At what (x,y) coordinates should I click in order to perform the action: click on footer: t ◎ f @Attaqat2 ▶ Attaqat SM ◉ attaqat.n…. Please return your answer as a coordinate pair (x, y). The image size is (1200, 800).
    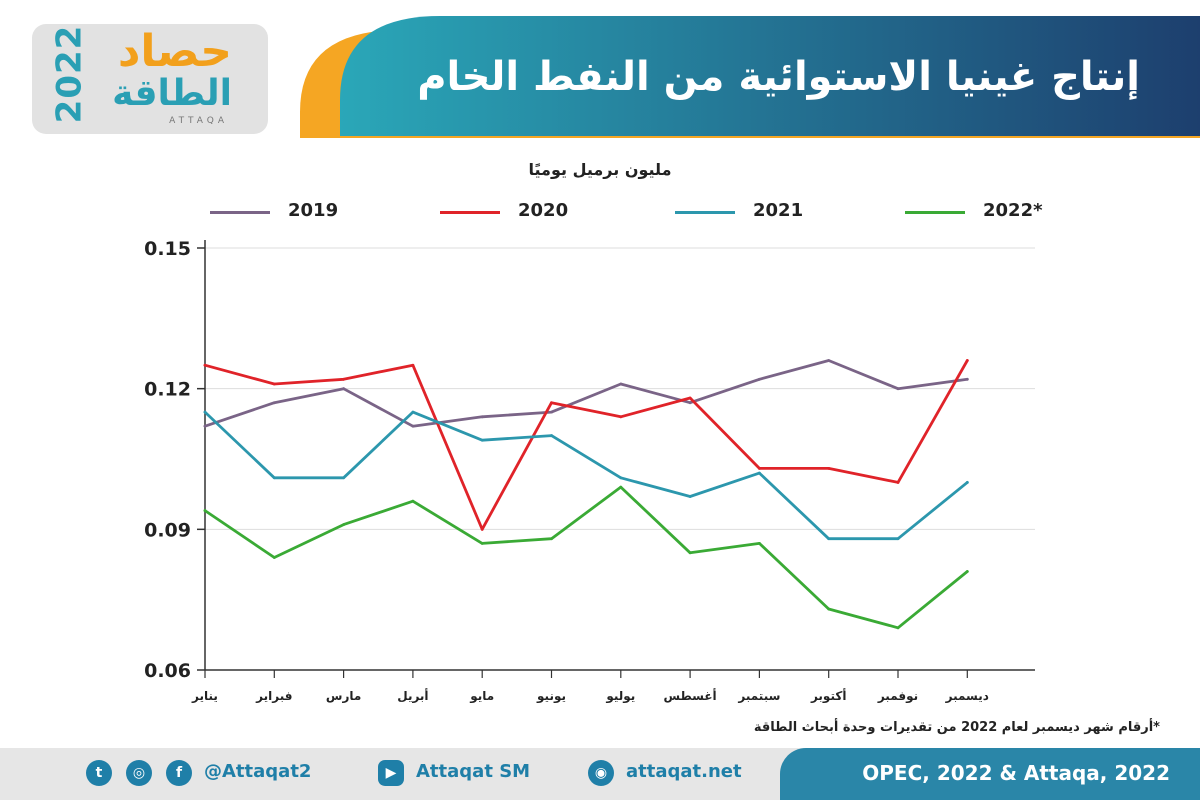
    Looking at the image, I should click on (600, 774).